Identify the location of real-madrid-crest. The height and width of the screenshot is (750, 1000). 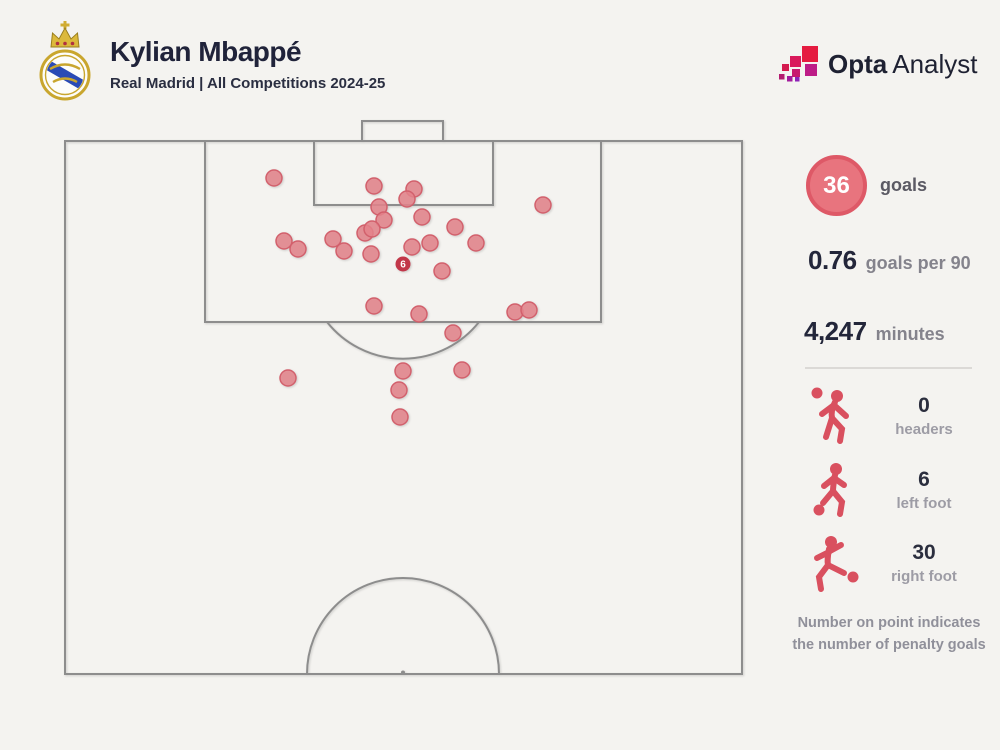
(65, 61).